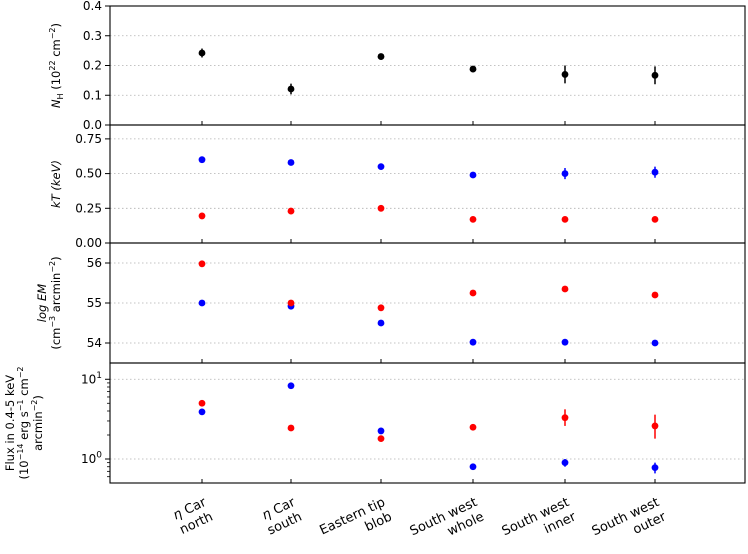 This screenshot has width=748, height=554. Describe the element at coordinates (55, 302) in the screenshot. I see `y-axis-label: (cm−3 arcmin−2)` at that location.